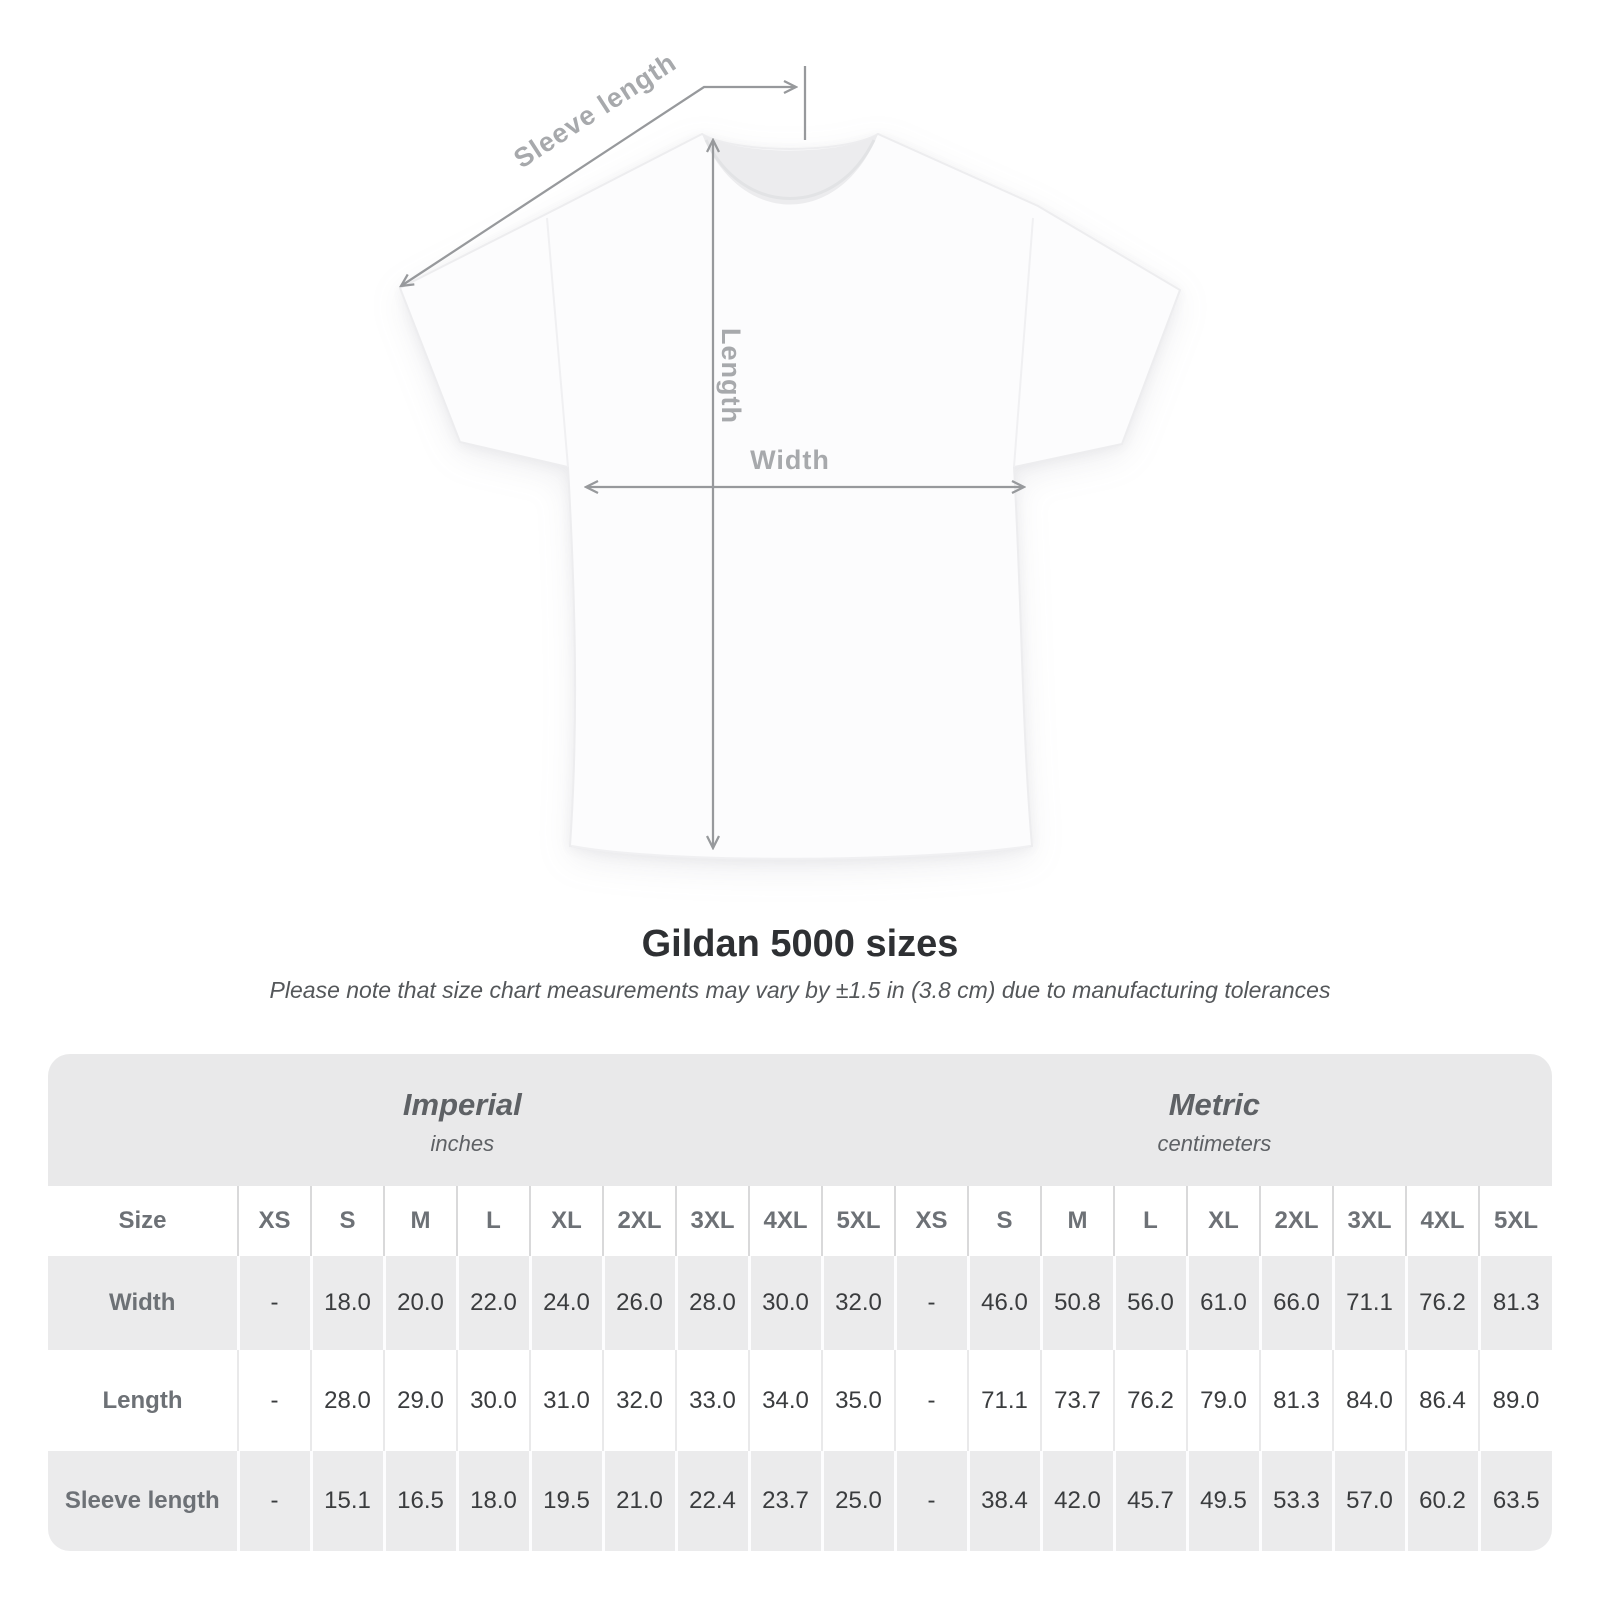 This screenshot has height=1600, width=1600. Describe the element at coordinates (857, 1303) in the screenshot. I see `cell-width-imperial: 32.0` at that location.